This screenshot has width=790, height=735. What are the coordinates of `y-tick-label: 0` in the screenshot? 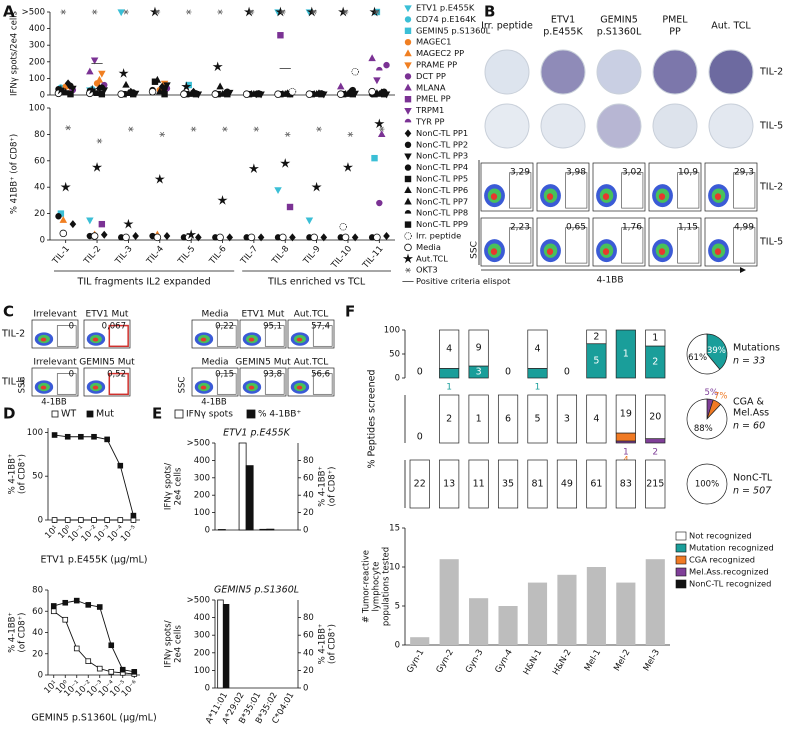 It's located at (305, 689).